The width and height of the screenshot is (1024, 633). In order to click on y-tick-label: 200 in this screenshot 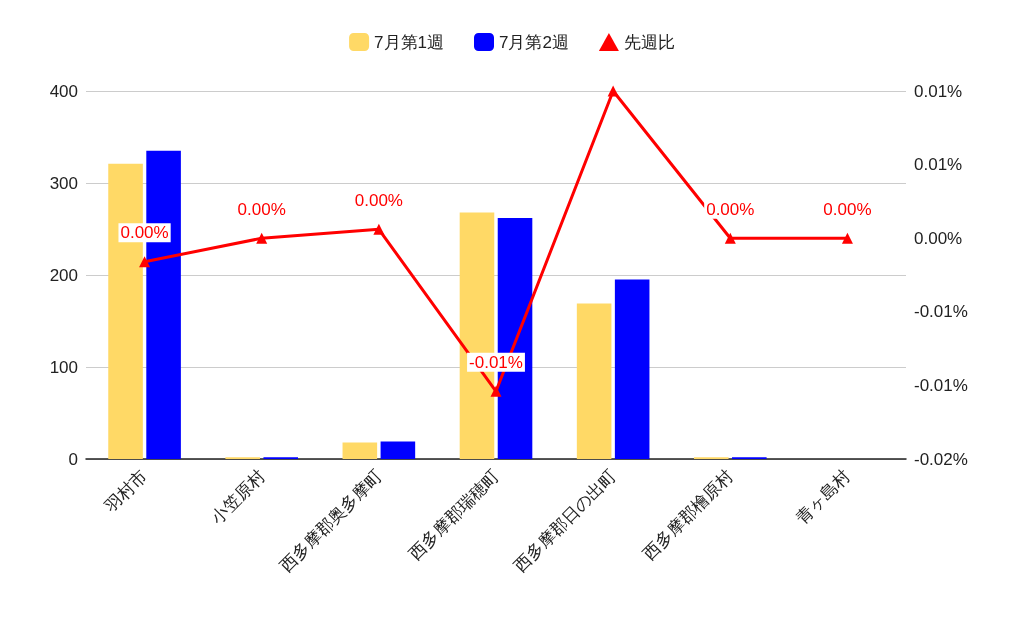, I will do `click(63, 275)`.